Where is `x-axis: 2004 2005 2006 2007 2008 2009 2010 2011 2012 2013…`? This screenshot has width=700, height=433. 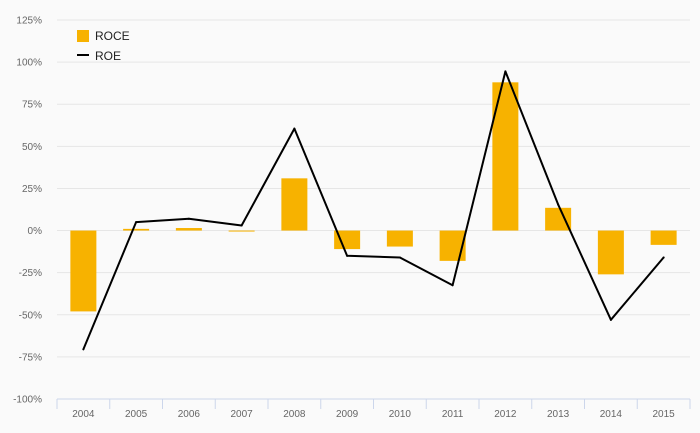 x-axis: 2004 2005 2006 2007 2008 2009 2010 2011 2012 2013… is located at coordinates (373, 409).